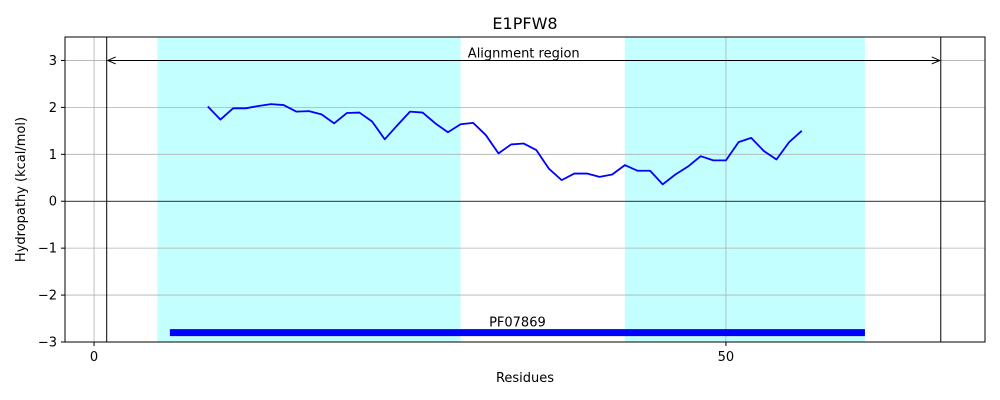 The width and height of the screenshot is (1000, 400). What do you see at coordinates (21, 189) in the screenshot?
I see `y-axis-label: Hydropathy (kcal/mol)` at bounding box center [21, 189].